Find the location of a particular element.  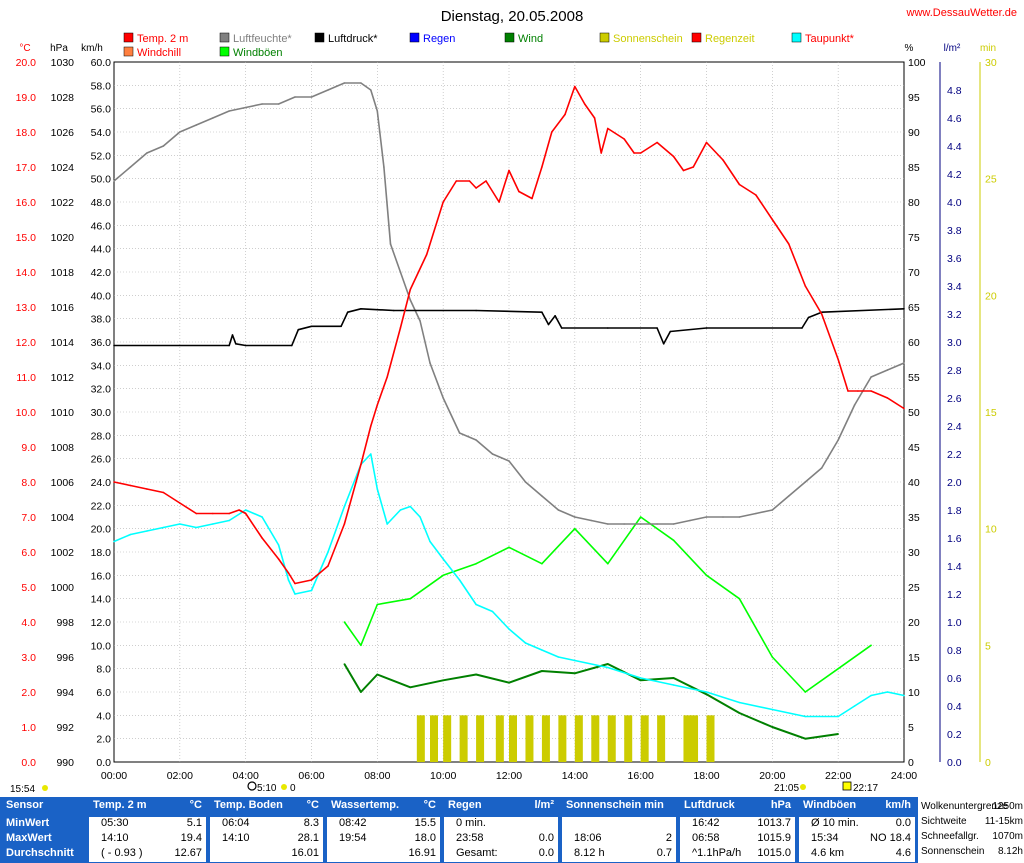

sun-rise-icon is located at coordinates (45, 788).